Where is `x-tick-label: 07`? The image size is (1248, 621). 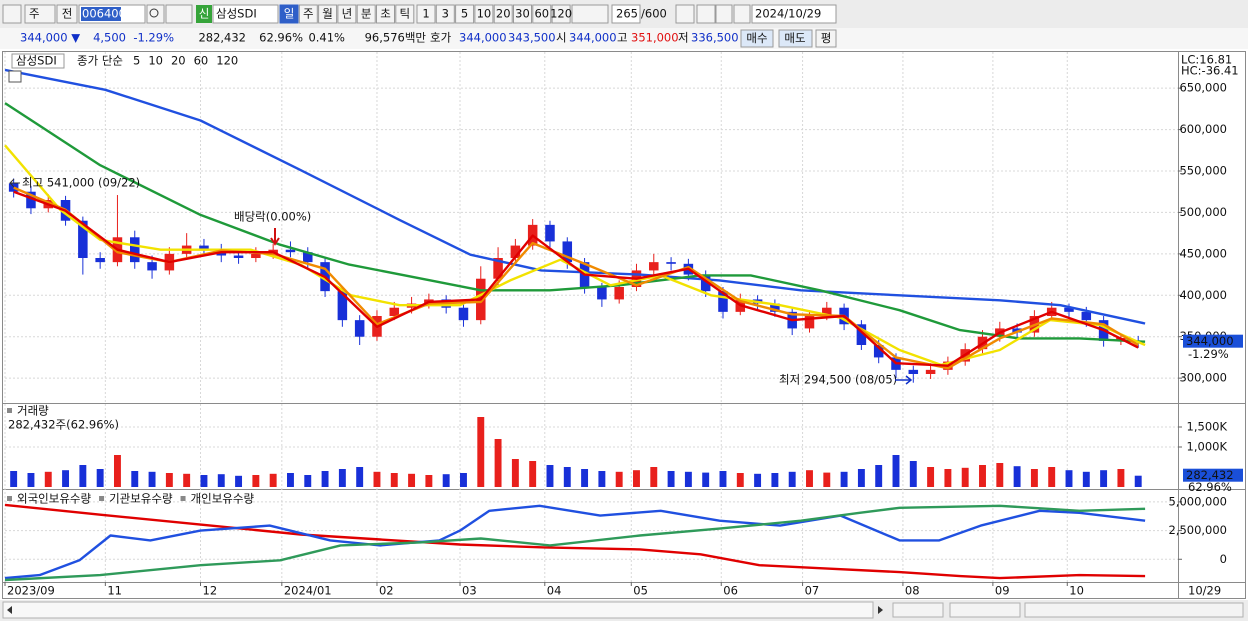
x-tick-label: 07 is located at coordinates (812, 591).